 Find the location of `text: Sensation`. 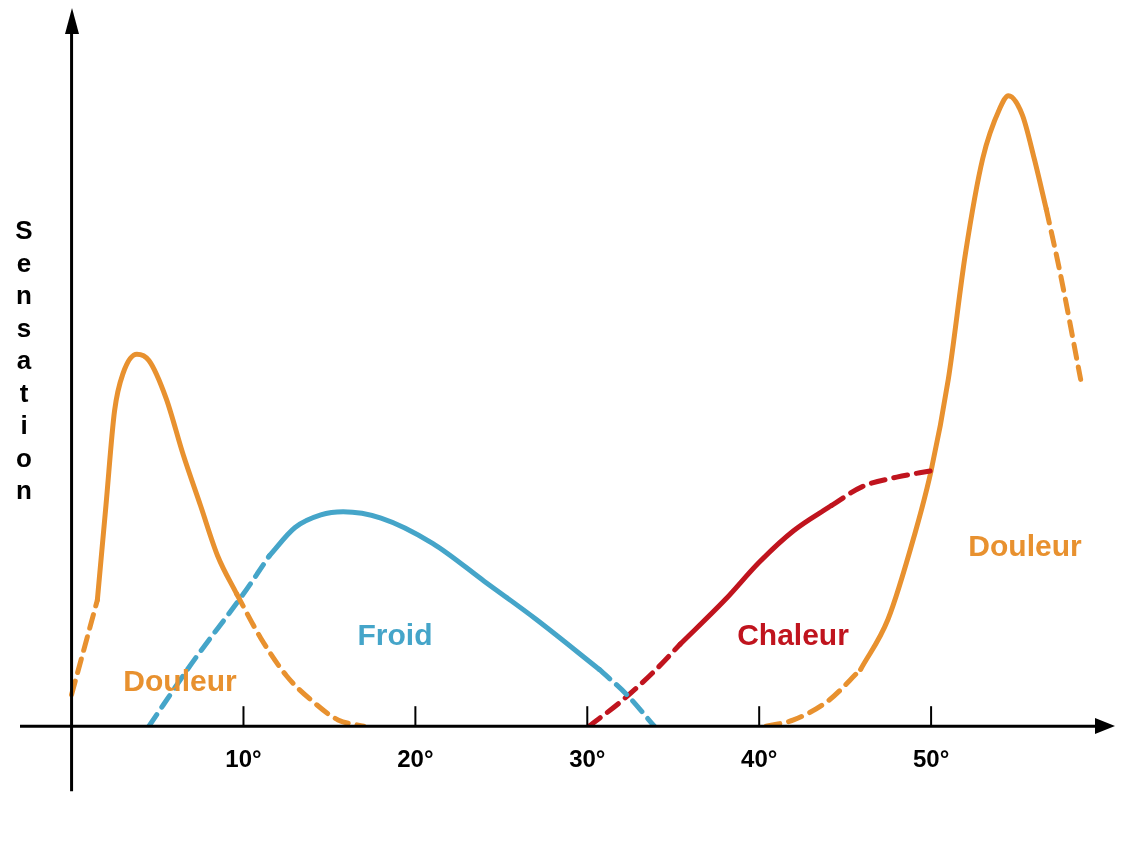

text: Sensation is located at coordinates (24, 360).